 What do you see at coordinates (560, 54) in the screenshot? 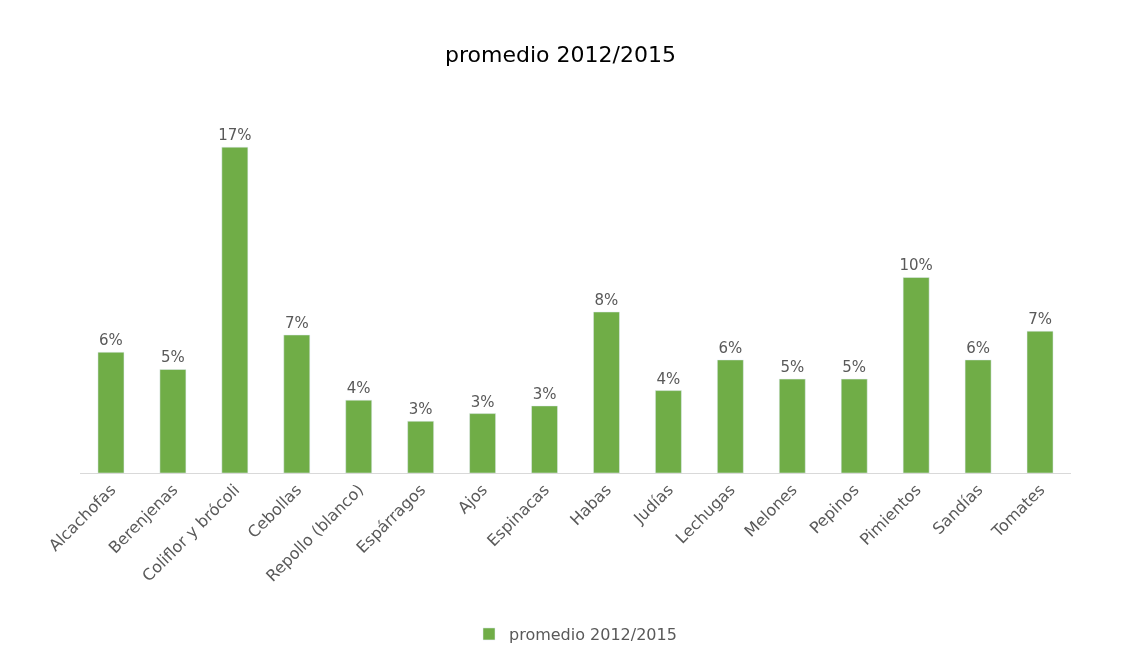
I see `chart-title: promedio 2012/2015` at bounding box center [560, 54].